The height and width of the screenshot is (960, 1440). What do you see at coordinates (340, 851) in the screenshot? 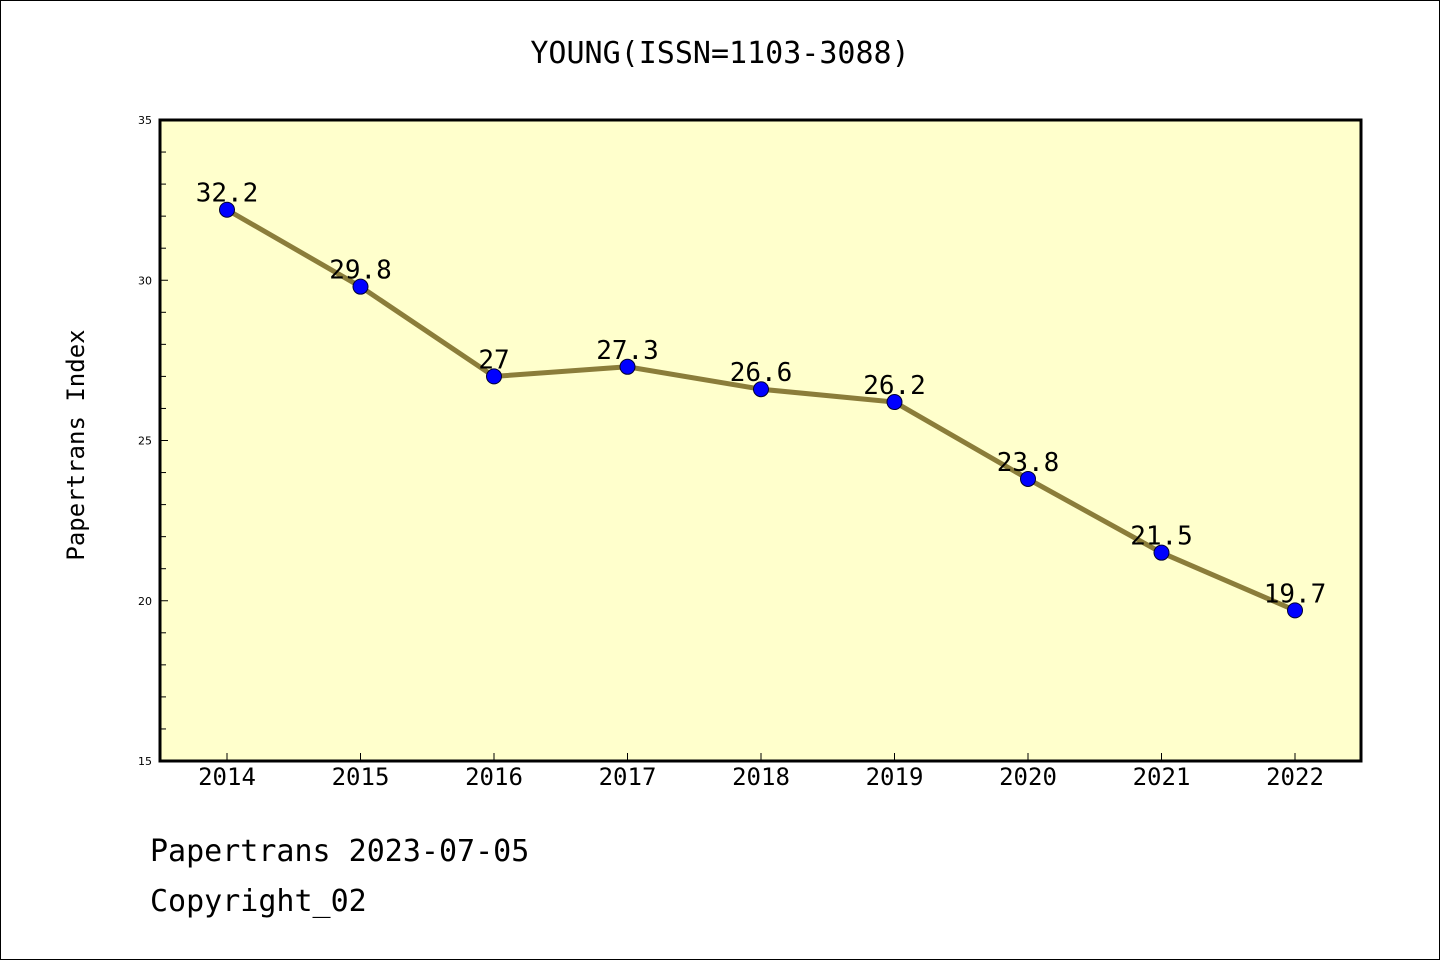
I see `footer-source-date: Papertrans 2023-07-05` at bounding box center [340, 851].